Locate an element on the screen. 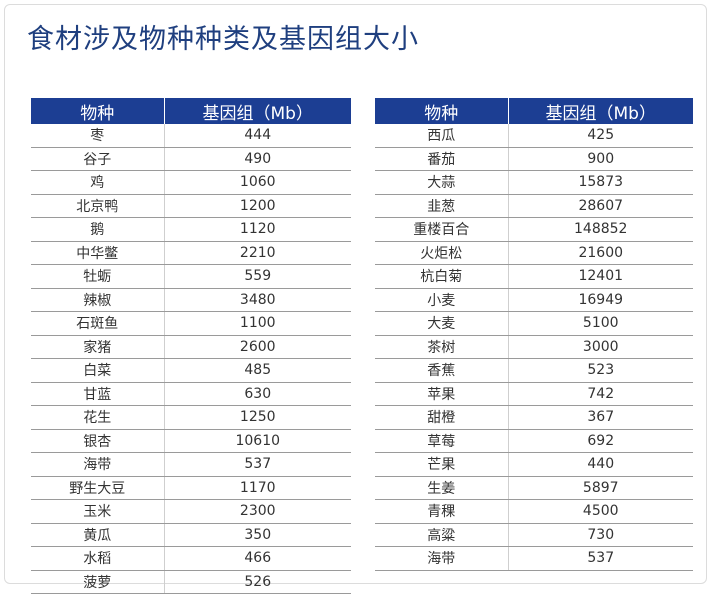  species-cell: 重楼百合 is located at coordinates (442, 229).